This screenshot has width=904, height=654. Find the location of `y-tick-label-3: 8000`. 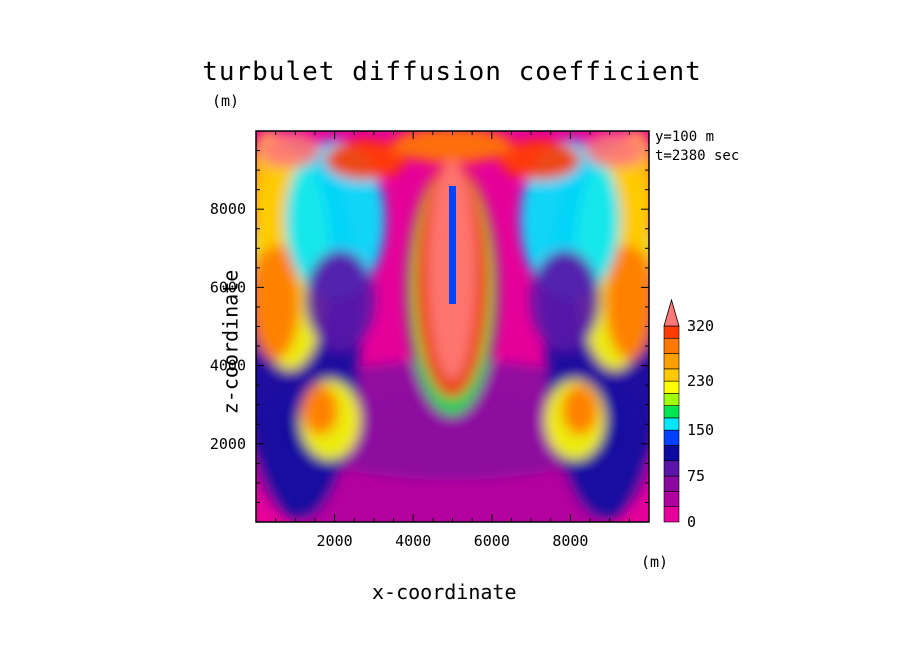

y-tick-label-3: 8000 is located at coordinates (228, 209).